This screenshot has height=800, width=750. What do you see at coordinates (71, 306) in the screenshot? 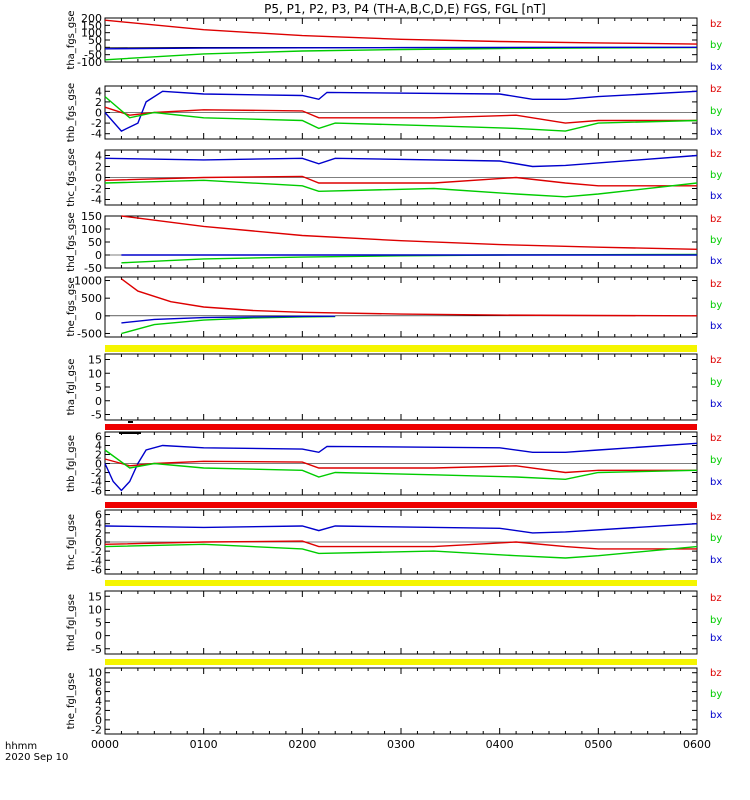
I see `y-axis-label: the_fgs_gse` at bounding box center [71, 306].